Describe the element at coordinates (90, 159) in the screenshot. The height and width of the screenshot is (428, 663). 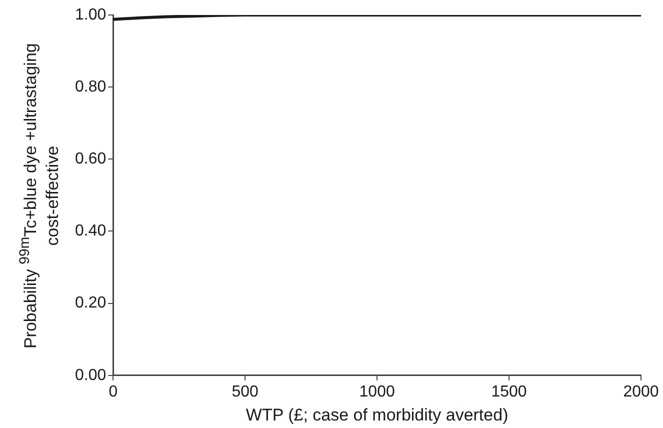
I see `y-tick-label: 0.60` at that location.